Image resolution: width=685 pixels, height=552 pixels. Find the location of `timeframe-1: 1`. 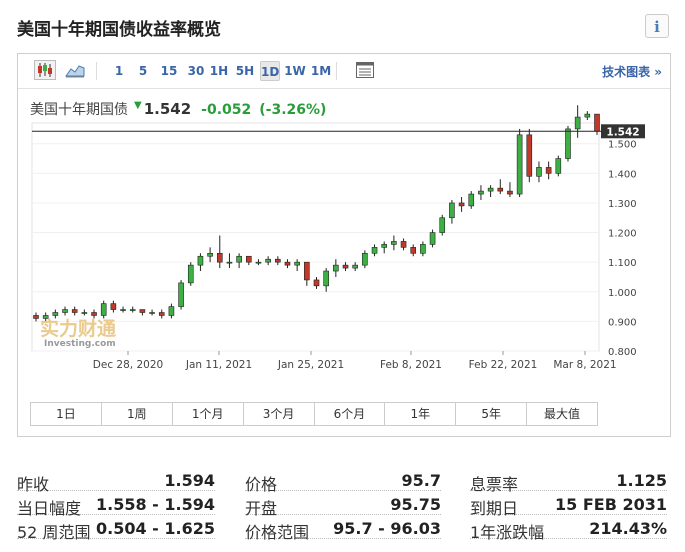

timeframe-1: 1 is located at coordinates (119, 71).